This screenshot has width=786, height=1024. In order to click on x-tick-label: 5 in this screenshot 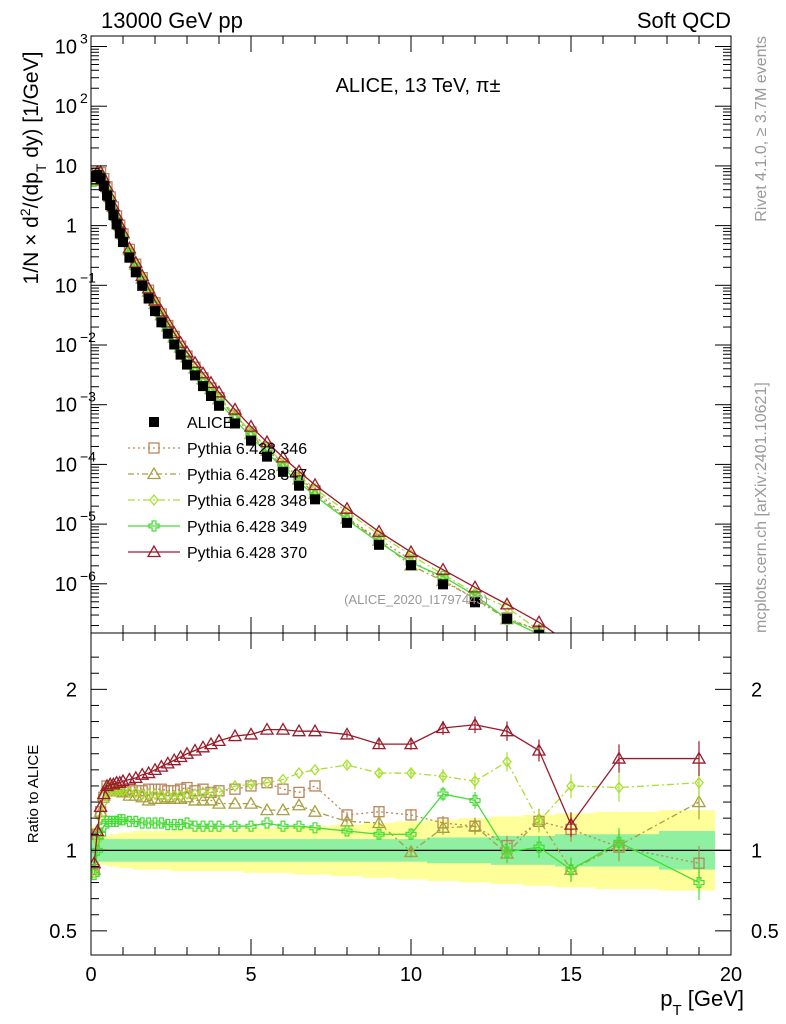, I will do `click(250, 975)`.